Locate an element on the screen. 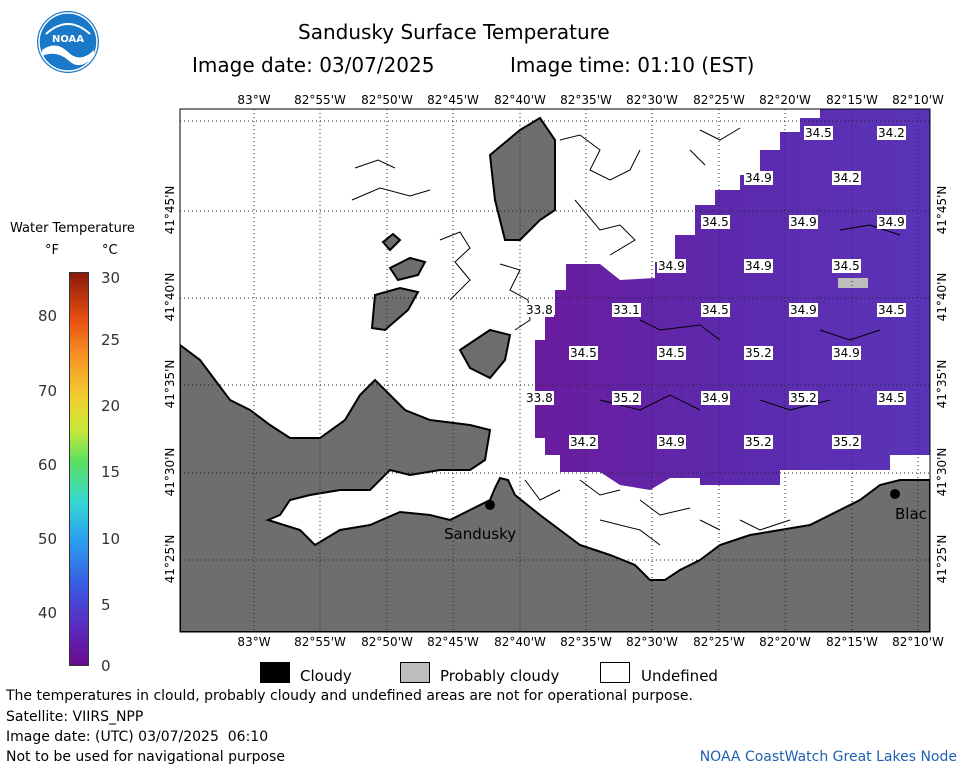  utc-date-text: Image date: (UTC) 03/07/2025 06:10 is located at coordinates (137, 737).